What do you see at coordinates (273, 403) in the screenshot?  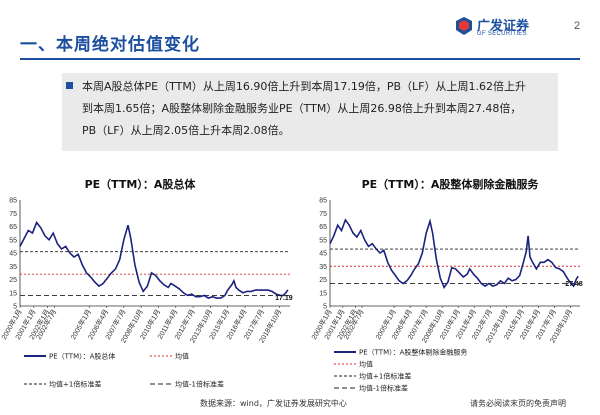 I see `data-source: 数据来源：wind，广发证券发展研究中心` at bounding box center [273, 403].